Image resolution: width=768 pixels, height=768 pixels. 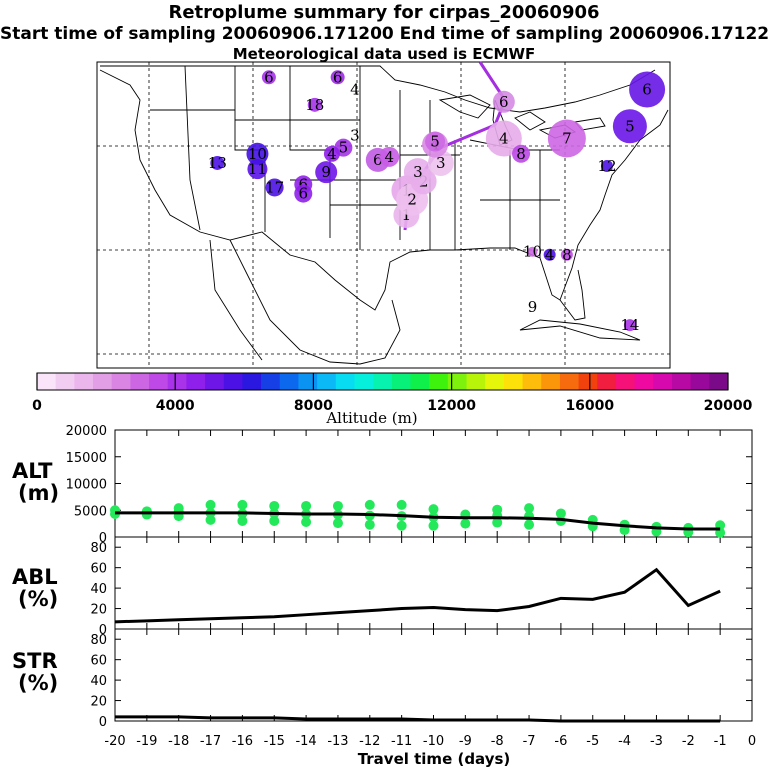 I want to click on str-panel-unit: (%), so click(x=38, y=683).